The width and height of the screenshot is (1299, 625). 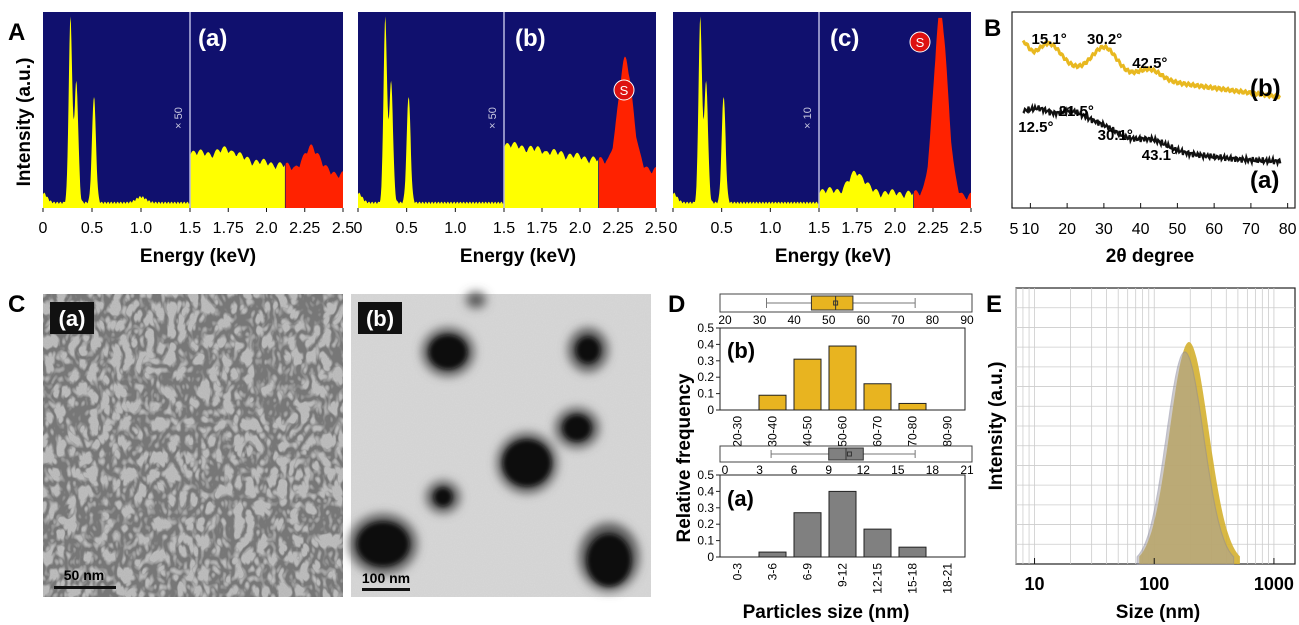 I want to click on dls-chart: 10 100 1000 Intensity (a.u.) Size (nm), so click(x=1141, y=455).